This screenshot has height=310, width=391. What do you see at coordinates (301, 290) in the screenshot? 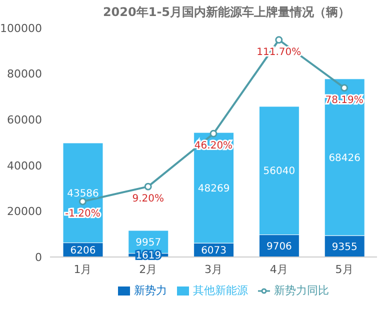
I see `legend-label: 新势力同比` at bounding box center [301, 290].